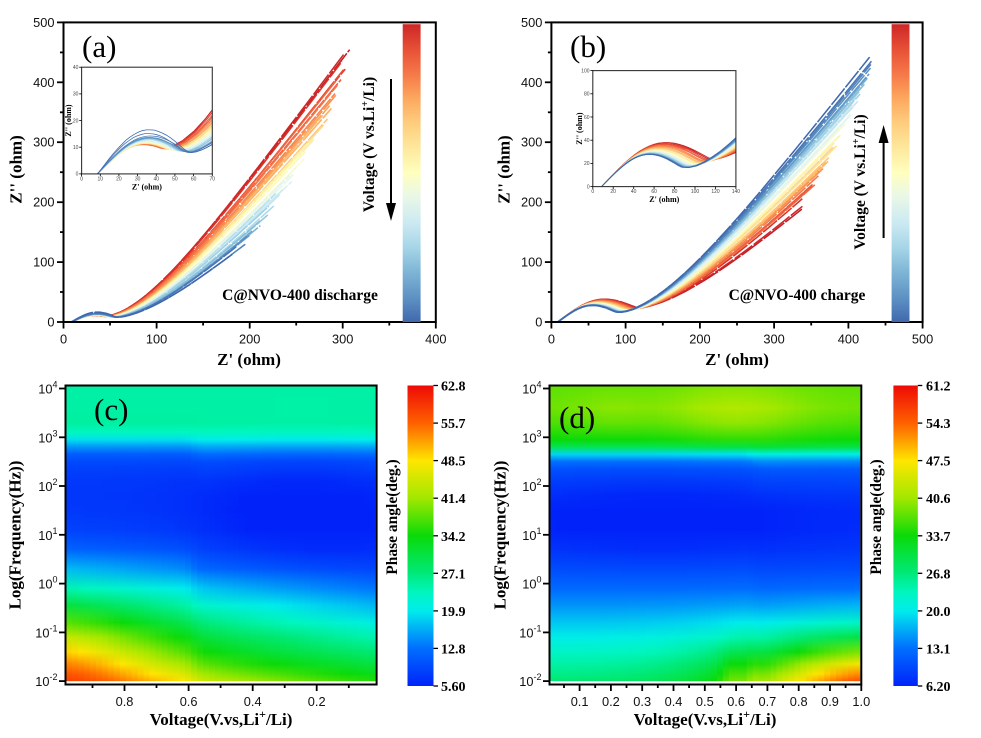  I want to click on svg-text: 0.5, so click(705, 701).